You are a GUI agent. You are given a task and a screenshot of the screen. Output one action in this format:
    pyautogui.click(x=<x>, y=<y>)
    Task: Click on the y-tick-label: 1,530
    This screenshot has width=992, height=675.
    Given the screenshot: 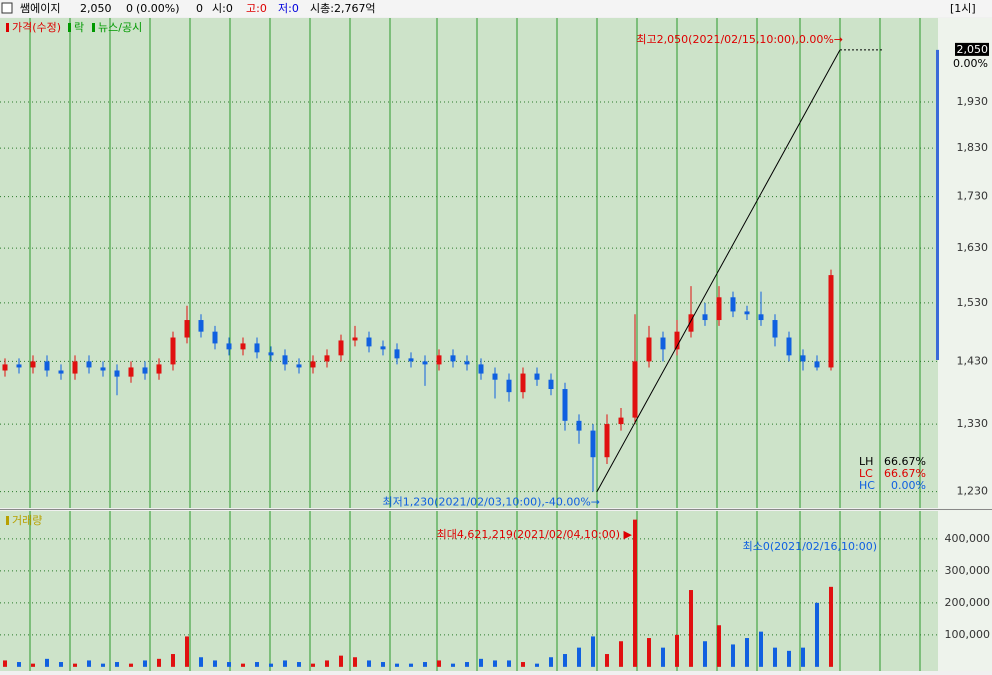 What is the action you would take?
    pyautogui.click(x=973, y=302)
    